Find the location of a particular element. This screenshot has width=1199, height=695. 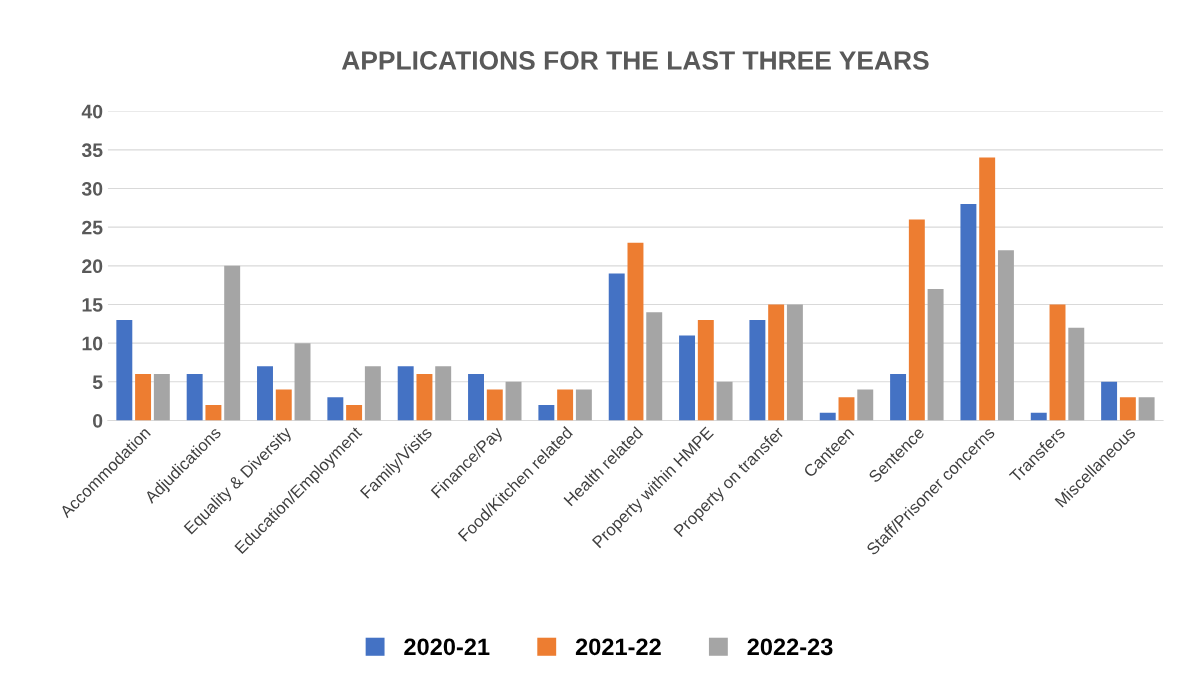

y-tick-label: 15 is located at coordinates (92, 305).